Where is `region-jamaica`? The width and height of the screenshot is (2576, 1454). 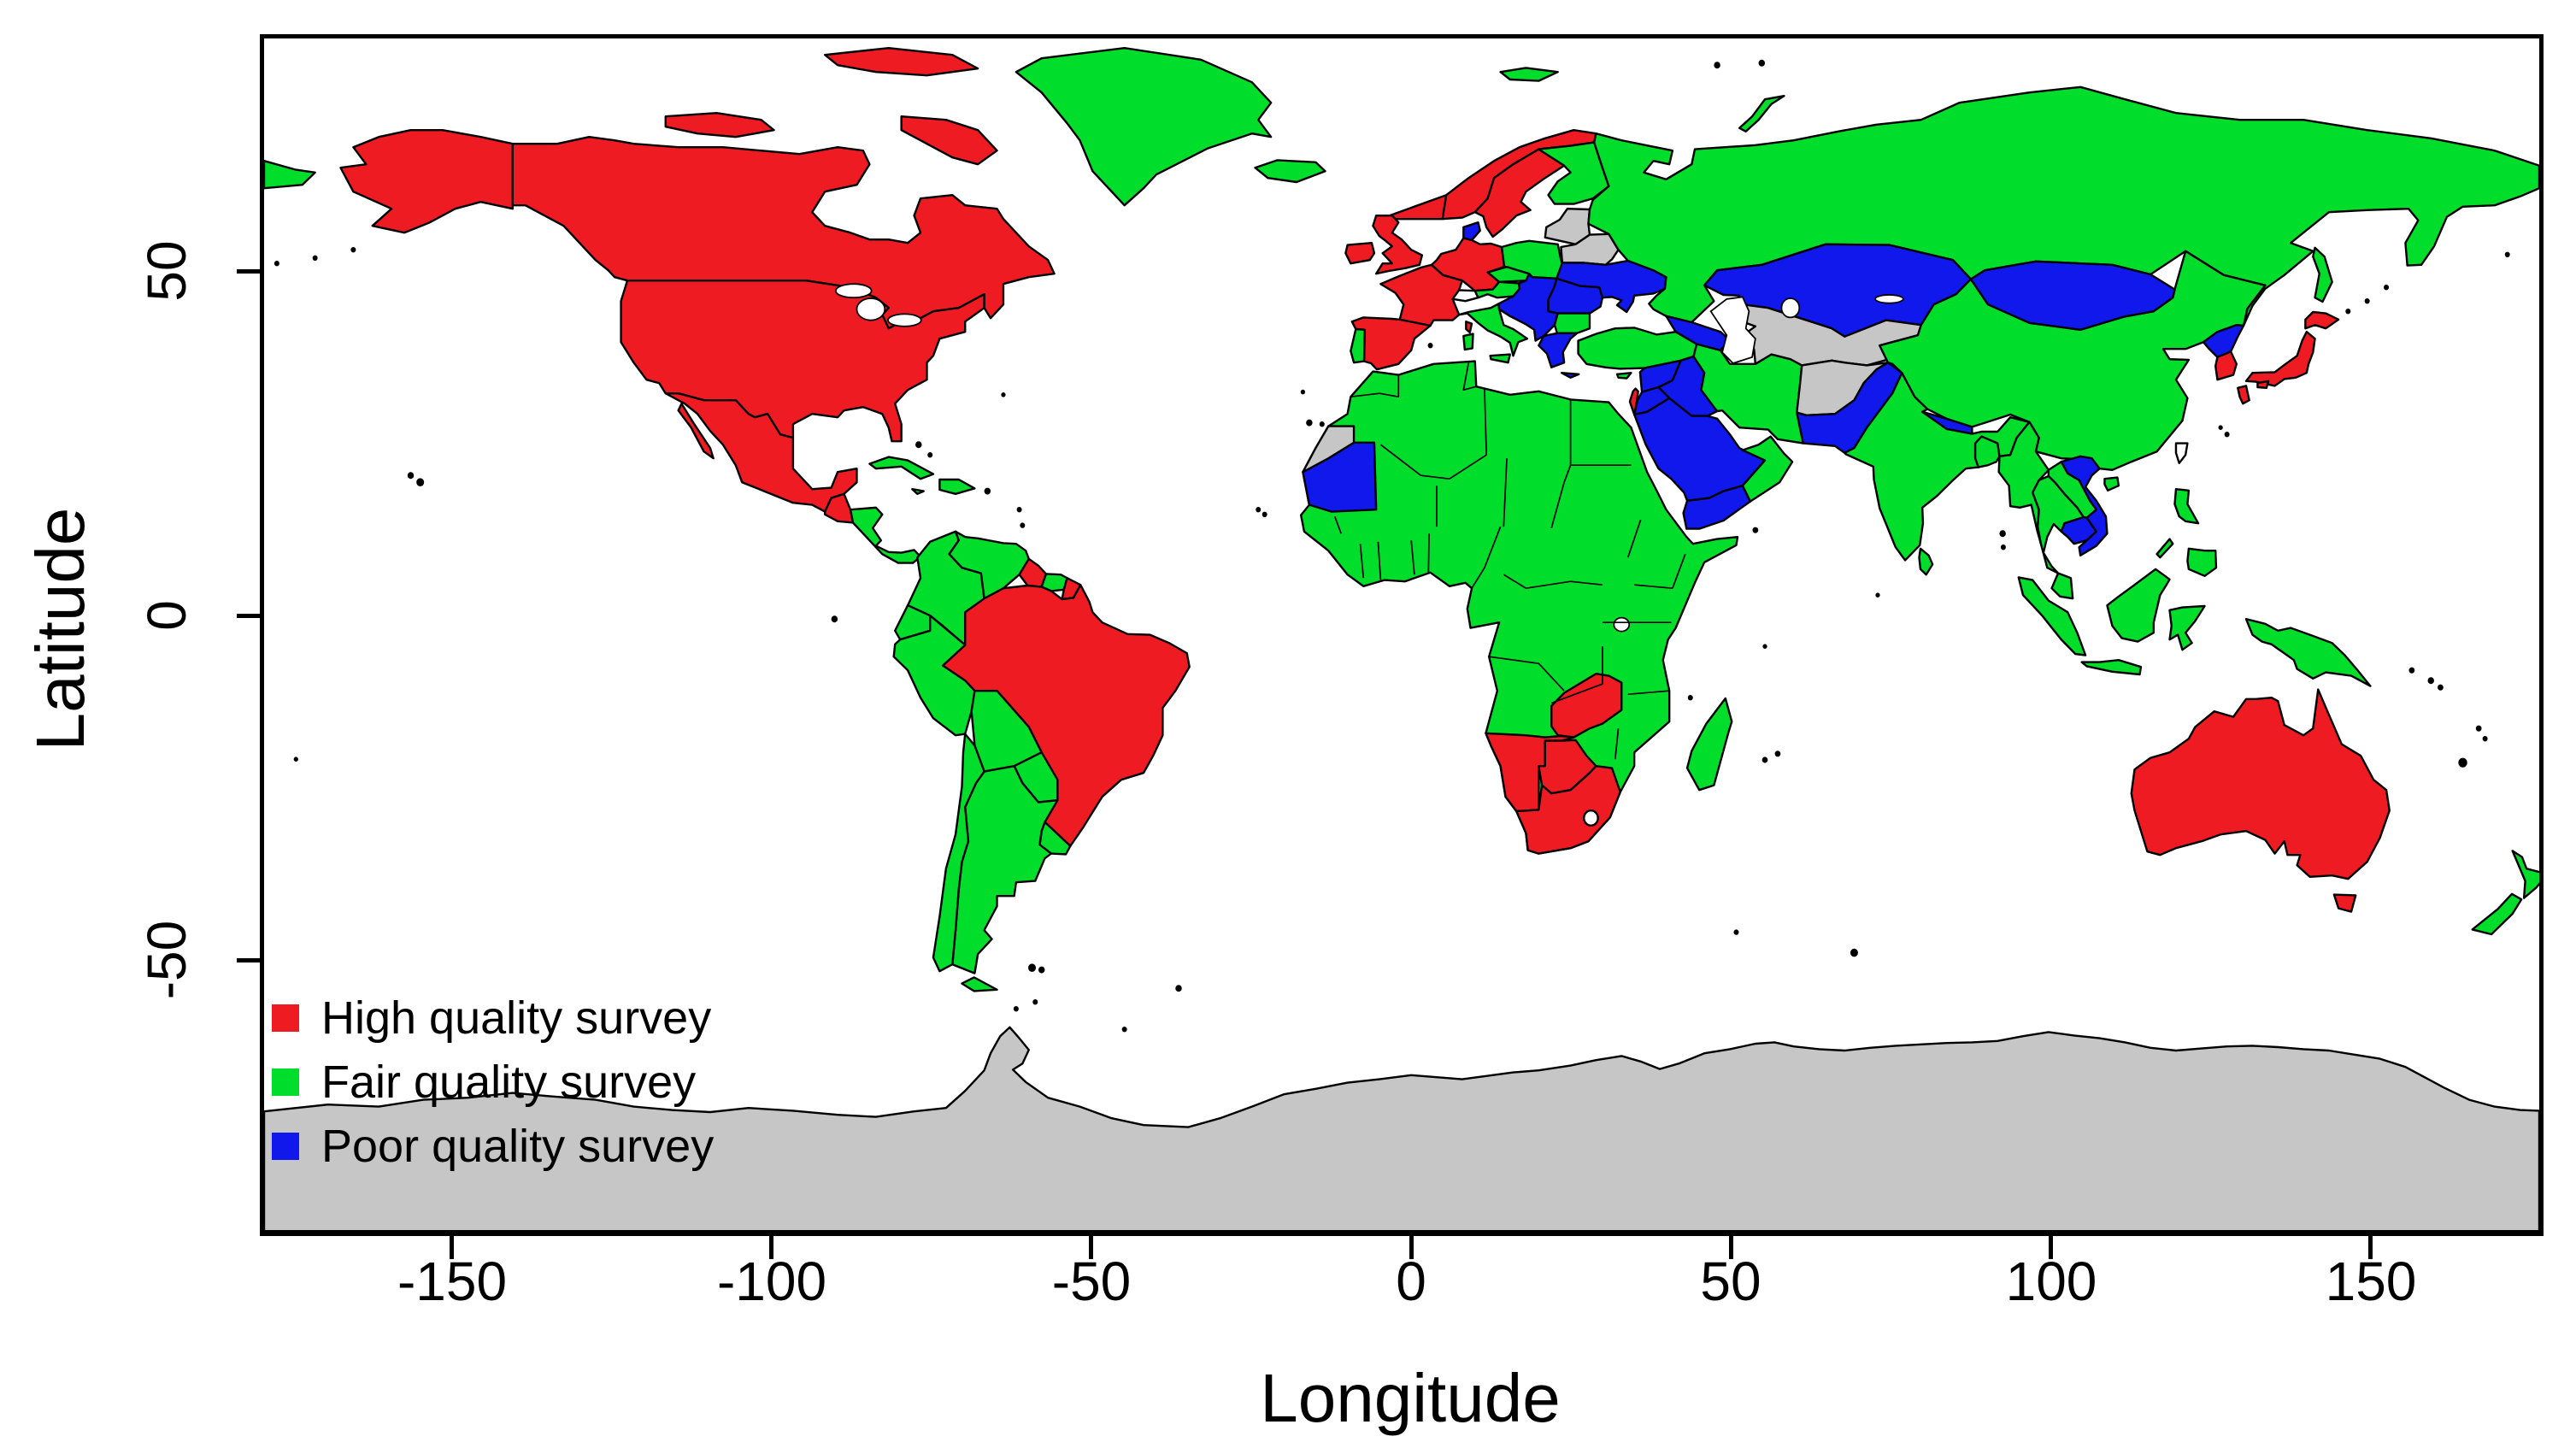
region-jamaica is located at coordinates (917, 491).